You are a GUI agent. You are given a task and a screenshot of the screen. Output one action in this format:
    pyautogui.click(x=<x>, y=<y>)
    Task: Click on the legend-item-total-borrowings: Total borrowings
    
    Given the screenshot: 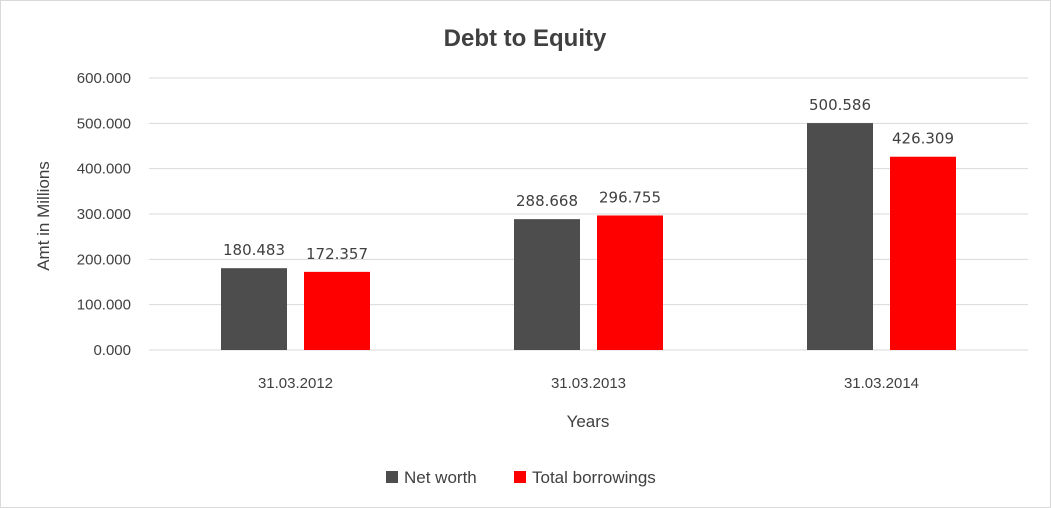 What is the action you would take?
    pyautogui.click(x=585, y=477)
    